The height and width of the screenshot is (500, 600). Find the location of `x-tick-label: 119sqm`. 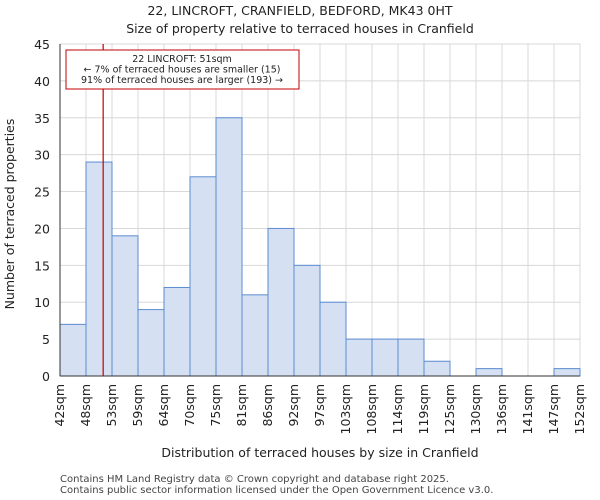

x-tick-label: 119sqm is located at coordinates (423, 409).